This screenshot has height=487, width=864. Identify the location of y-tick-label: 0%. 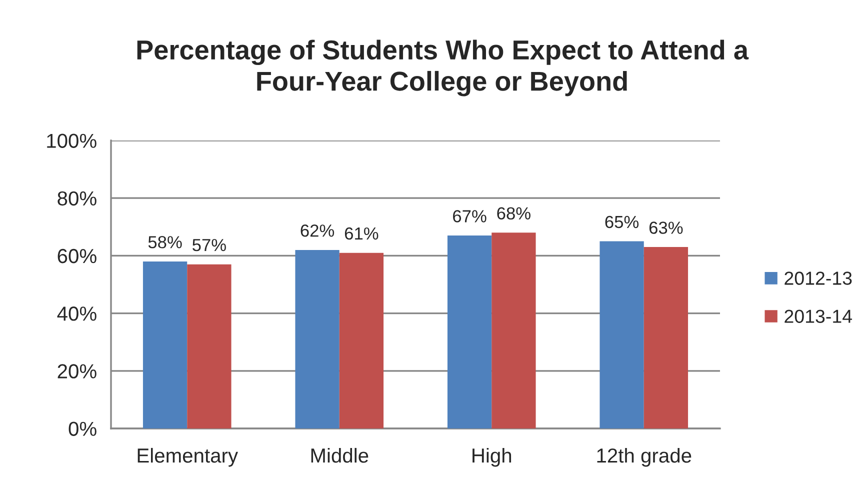
(82, 429).